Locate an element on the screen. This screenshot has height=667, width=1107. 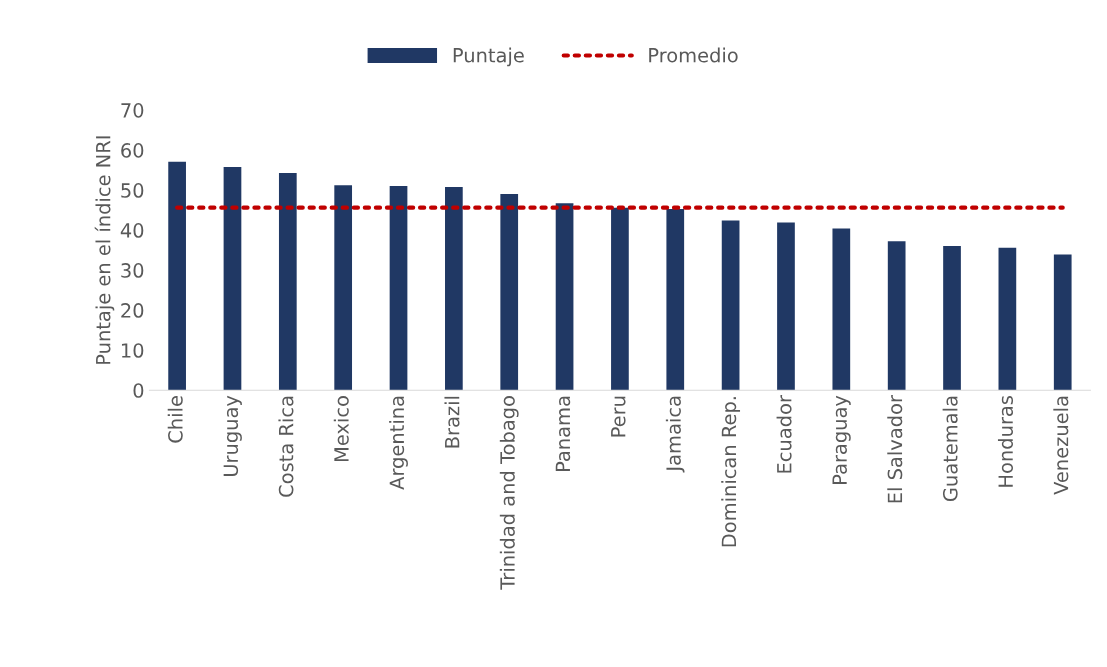
y-tick-label: 20 is located at coordinates (132, 310).